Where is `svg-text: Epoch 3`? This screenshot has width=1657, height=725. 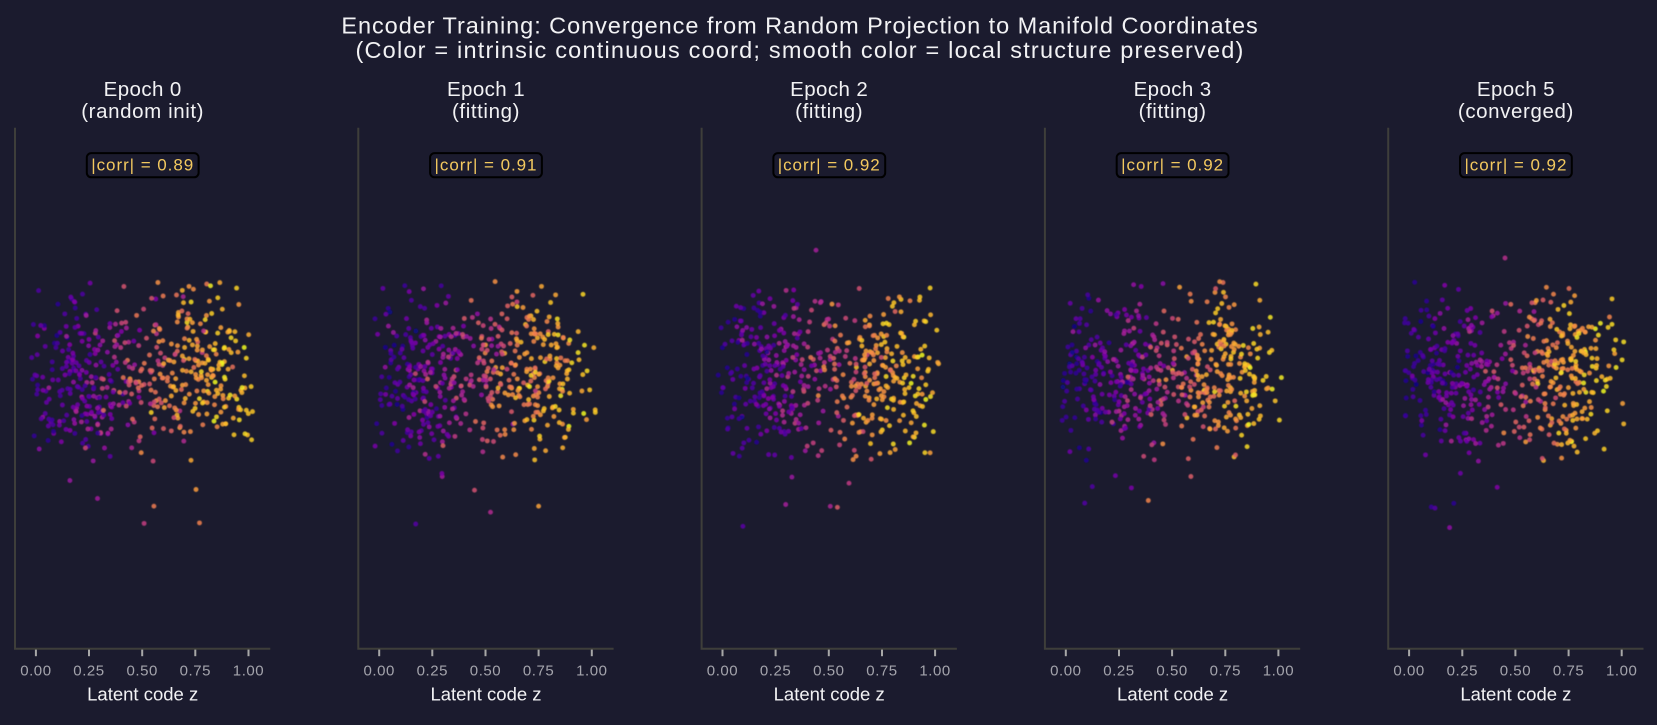
svg-text: Epoch 3 is located at coordinates (1173, 89).